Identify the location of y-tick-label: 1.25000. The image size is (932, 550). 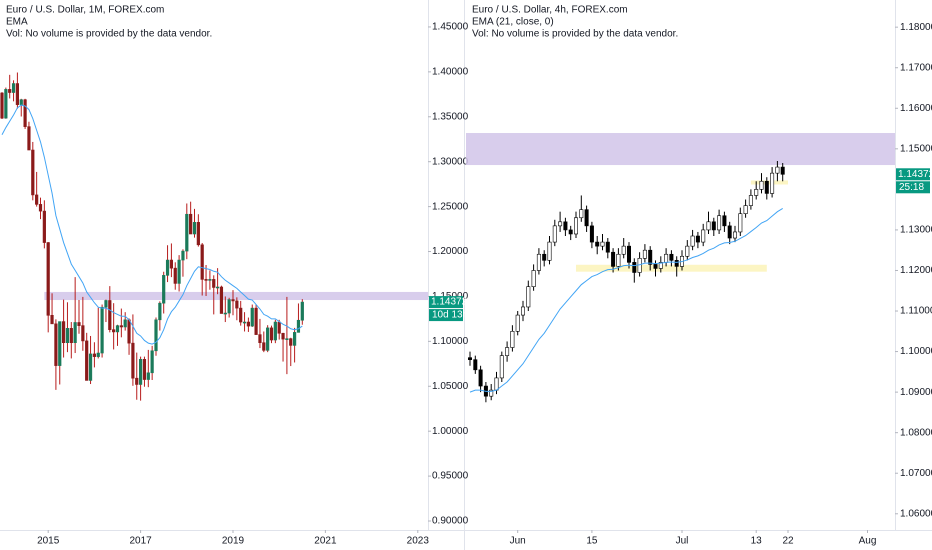
(450, 206).